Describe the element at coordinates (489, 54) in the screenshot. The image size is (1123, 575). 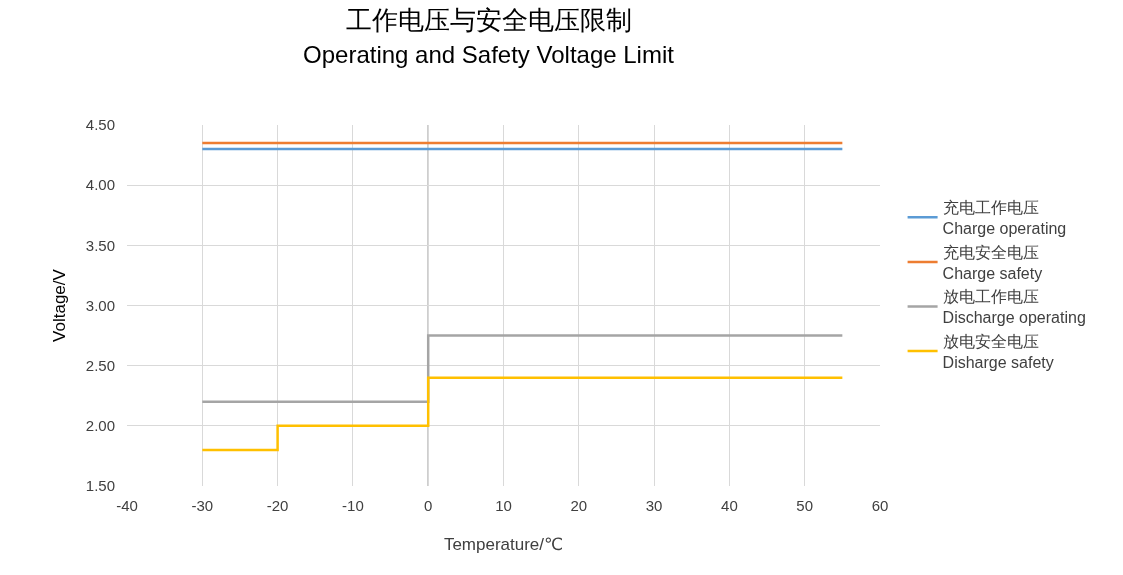
I see `chart-subtitle: Operating and Safety Voltage Limit` at that location.